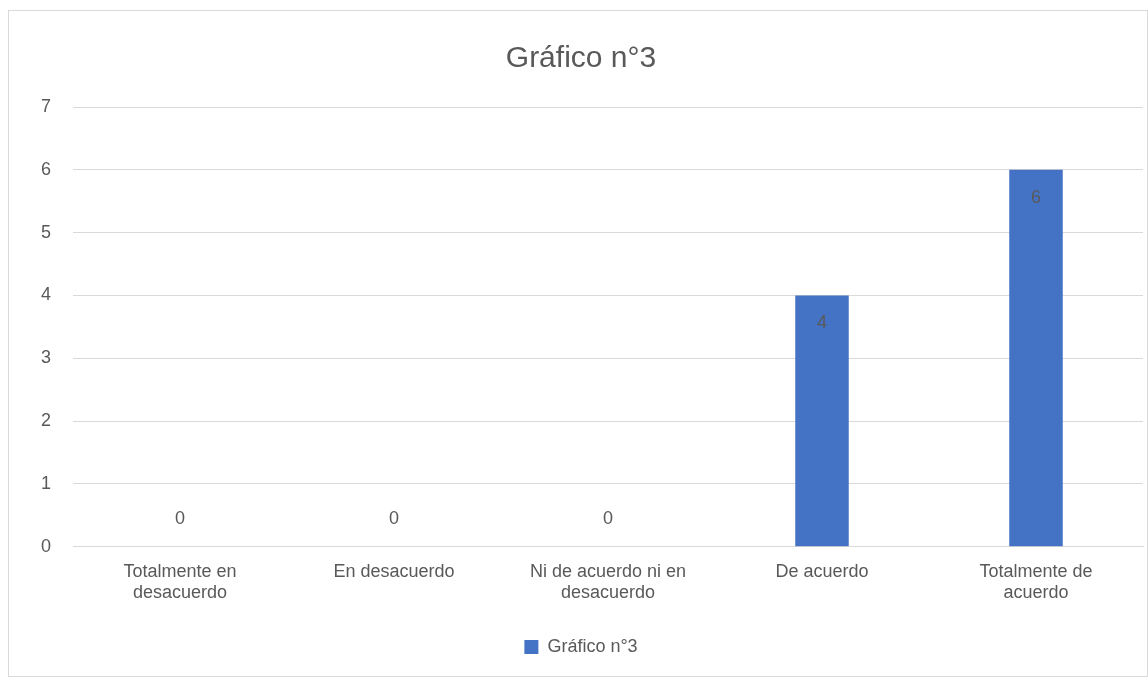 The width and height of the screenshot is (1148, 677). Describe the element at coordinates (46, 231) in the screenshot. I see `y-tick-label: 5` at that location.